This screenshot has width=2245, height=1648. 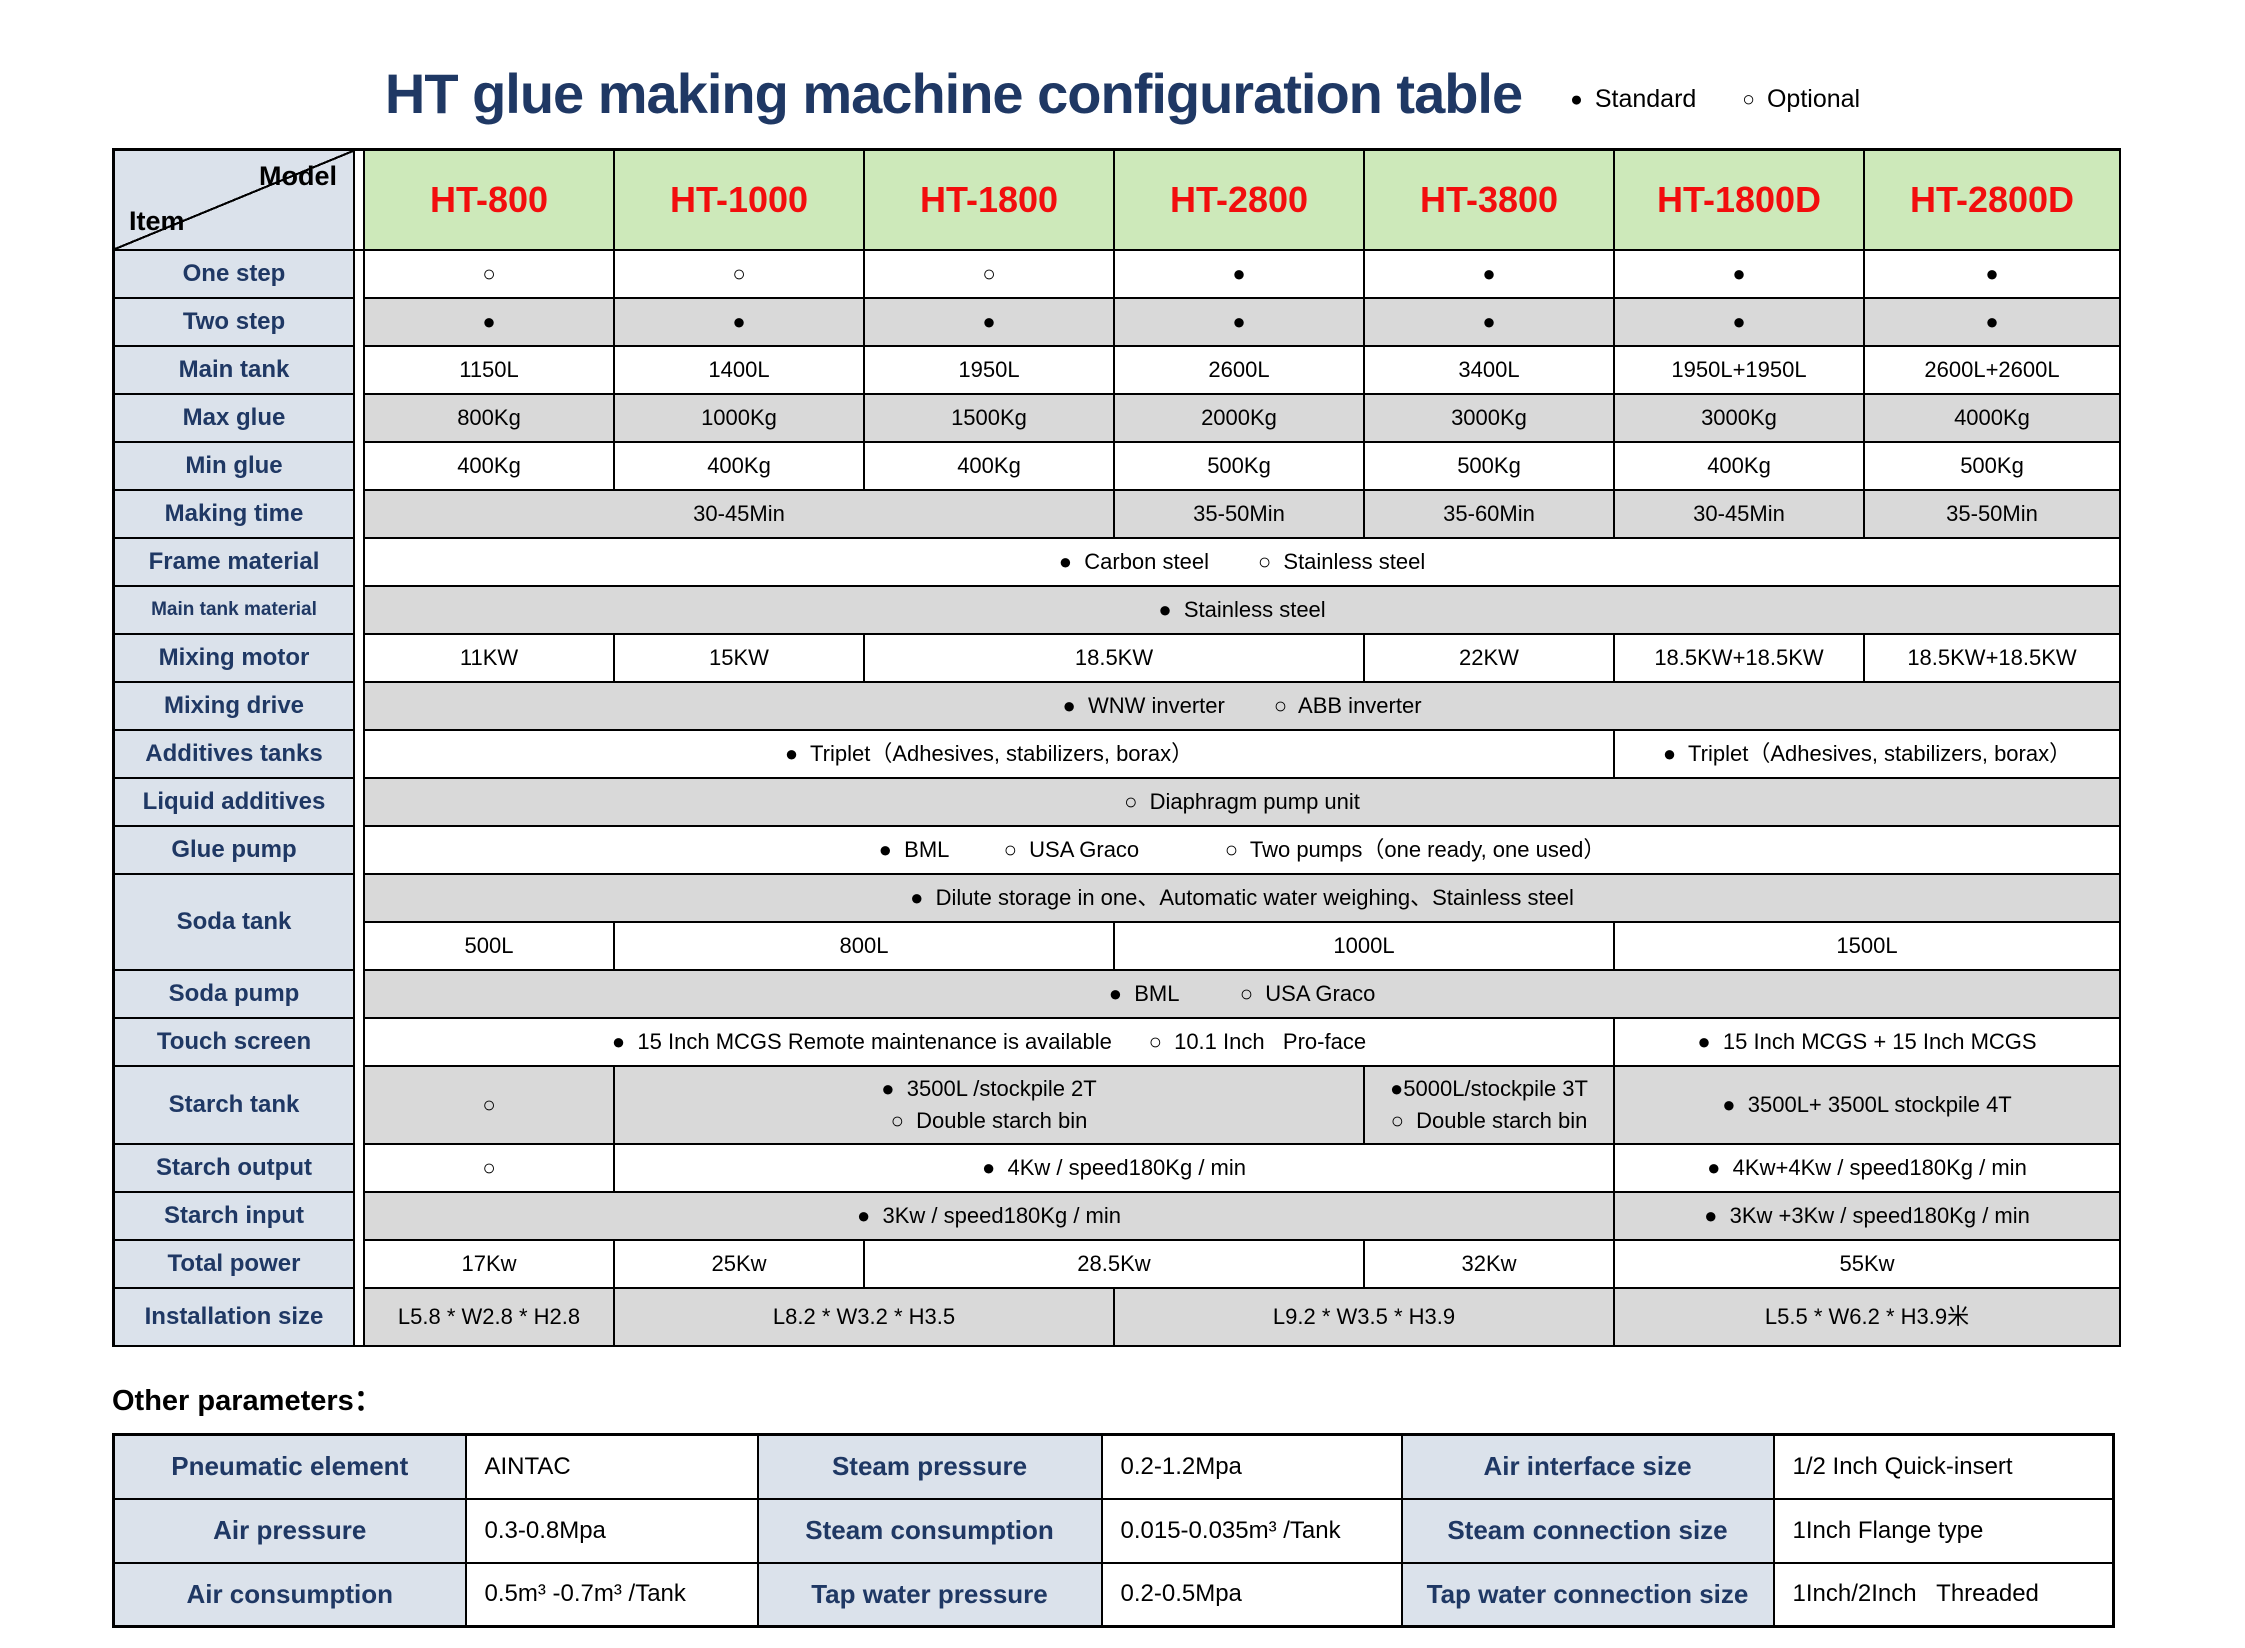 I want to click on cell-min-glue-1: 400Kg, so click(x=740, y=467).